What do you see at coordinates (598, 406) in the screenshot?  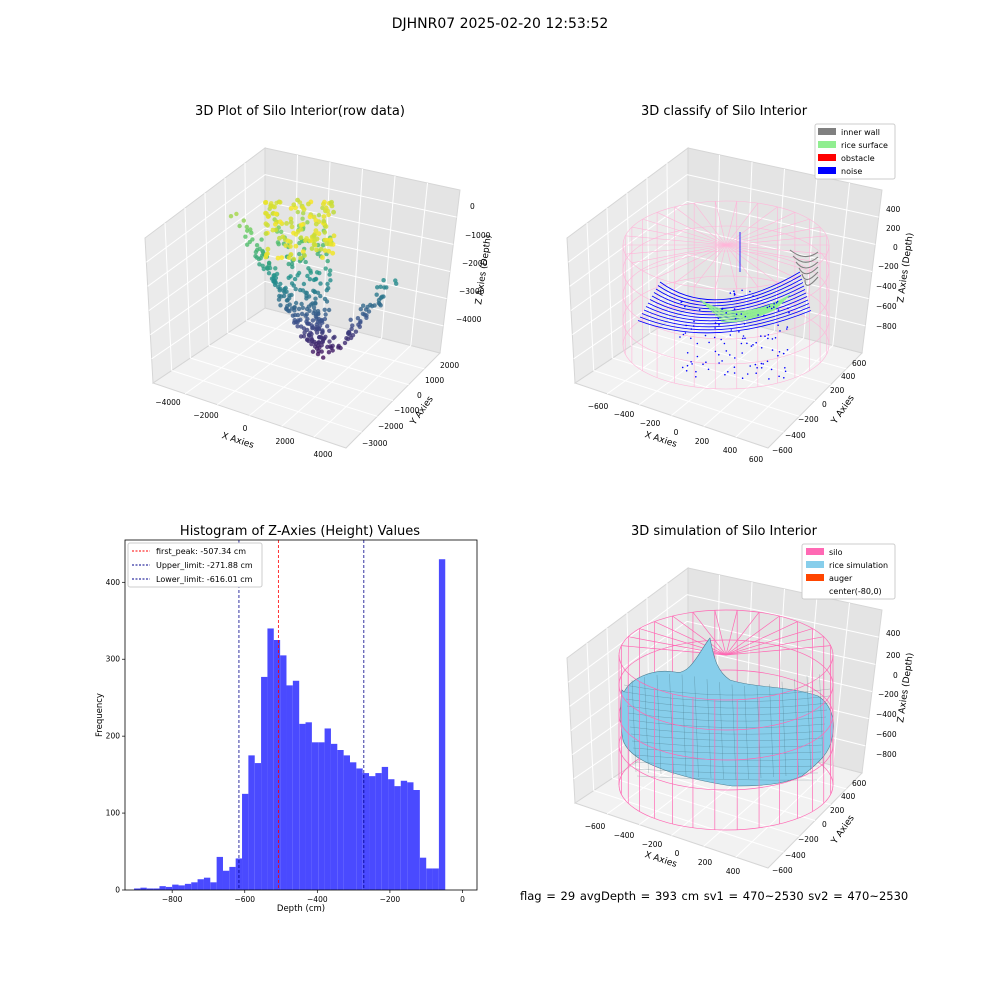 I see `plot2-x-tick: −600` at bounding box center [598, 406].